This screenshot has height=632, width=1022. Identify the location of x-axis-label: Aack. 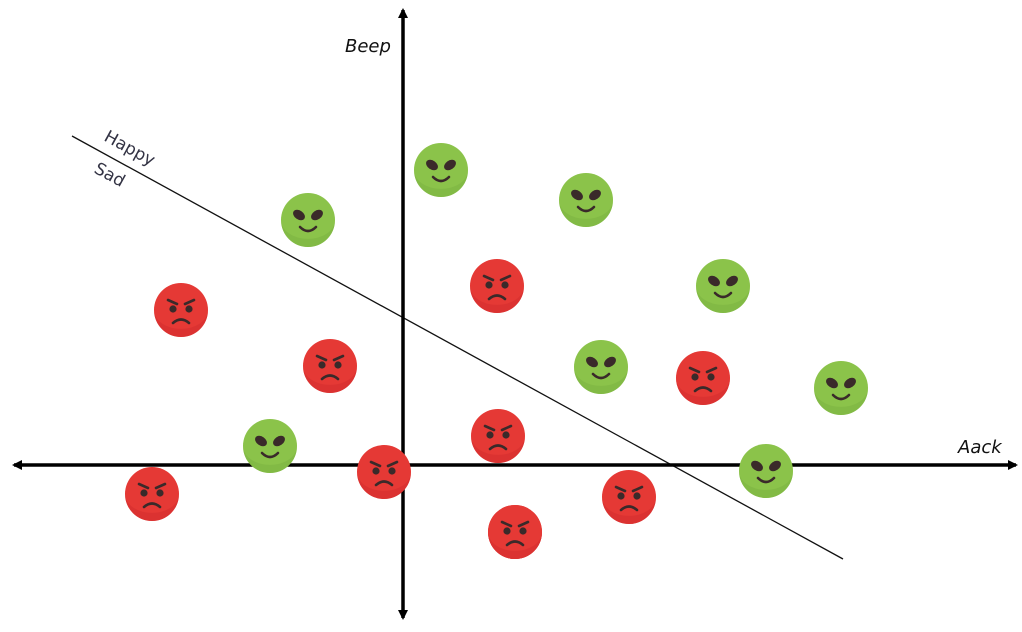
(980, 447).